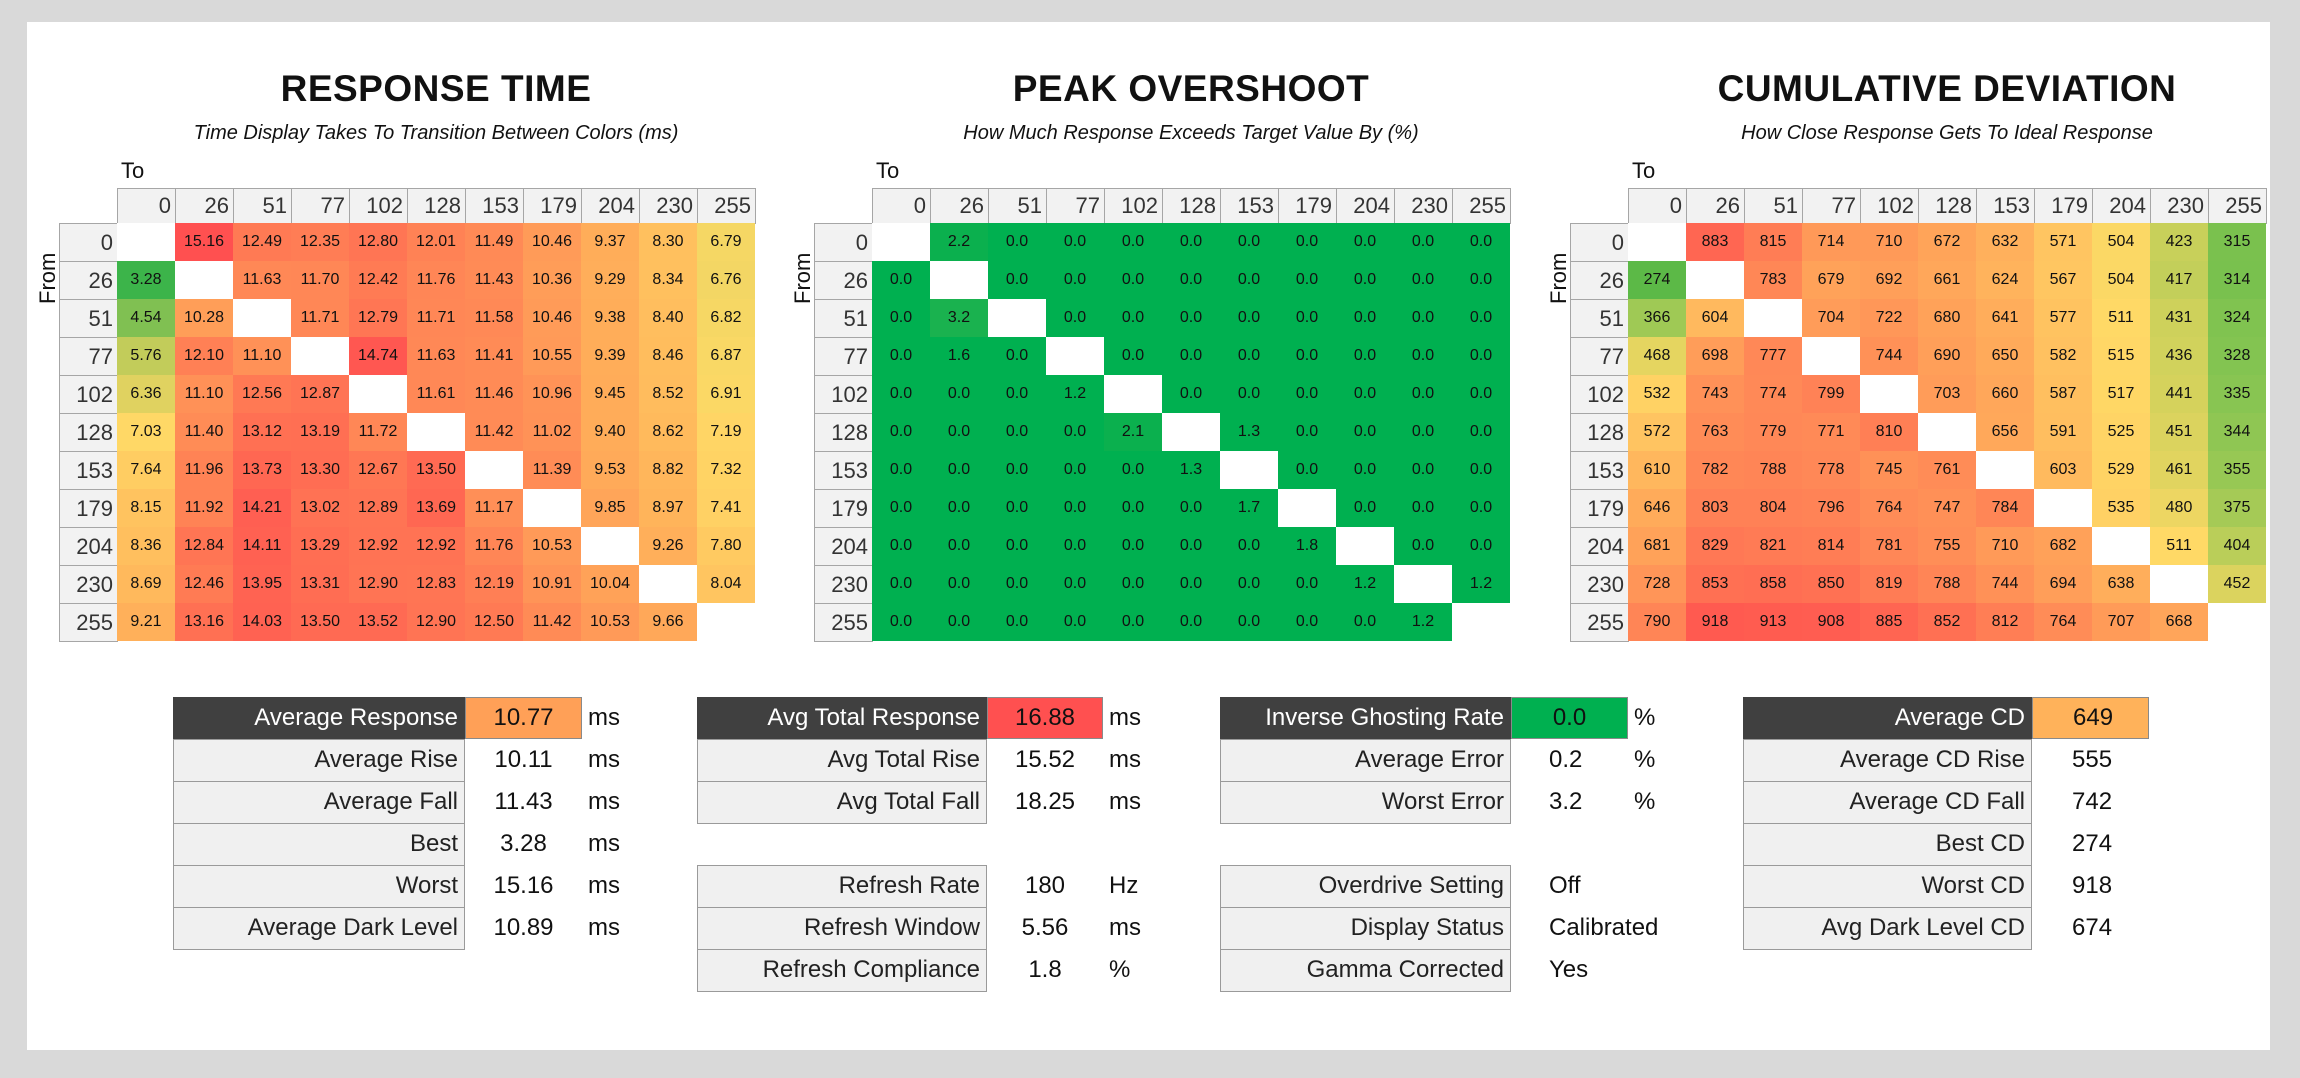 The width and height of the screenshot is (2300, 1078). I want to click on column-header: 26, so click(1715, 206).